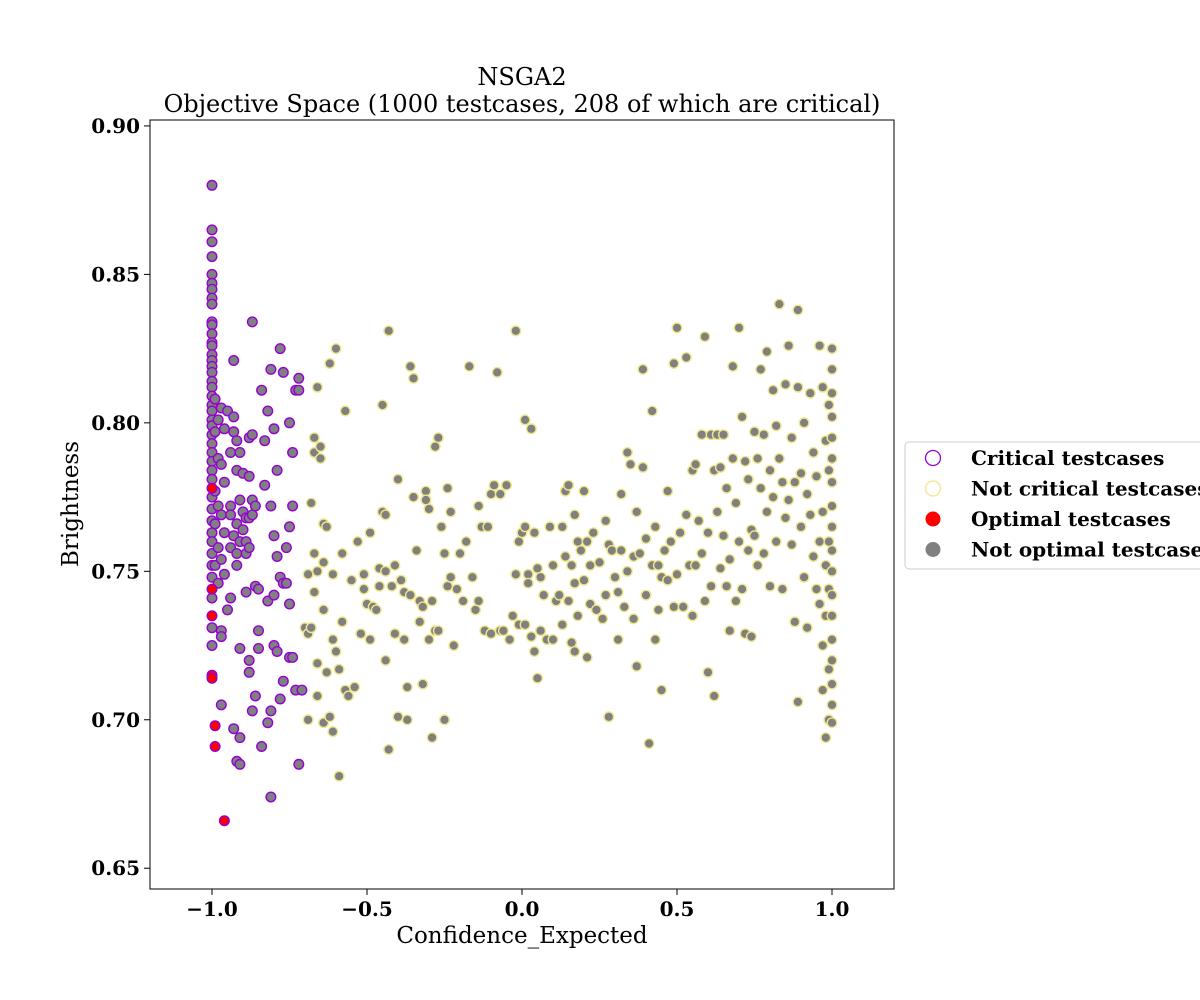 This screenshot has height=1000, width=1200. What do you see at coordinates (933, 458) in the screenshot?
I see `legend-marker` at bounding box center [933, 458].